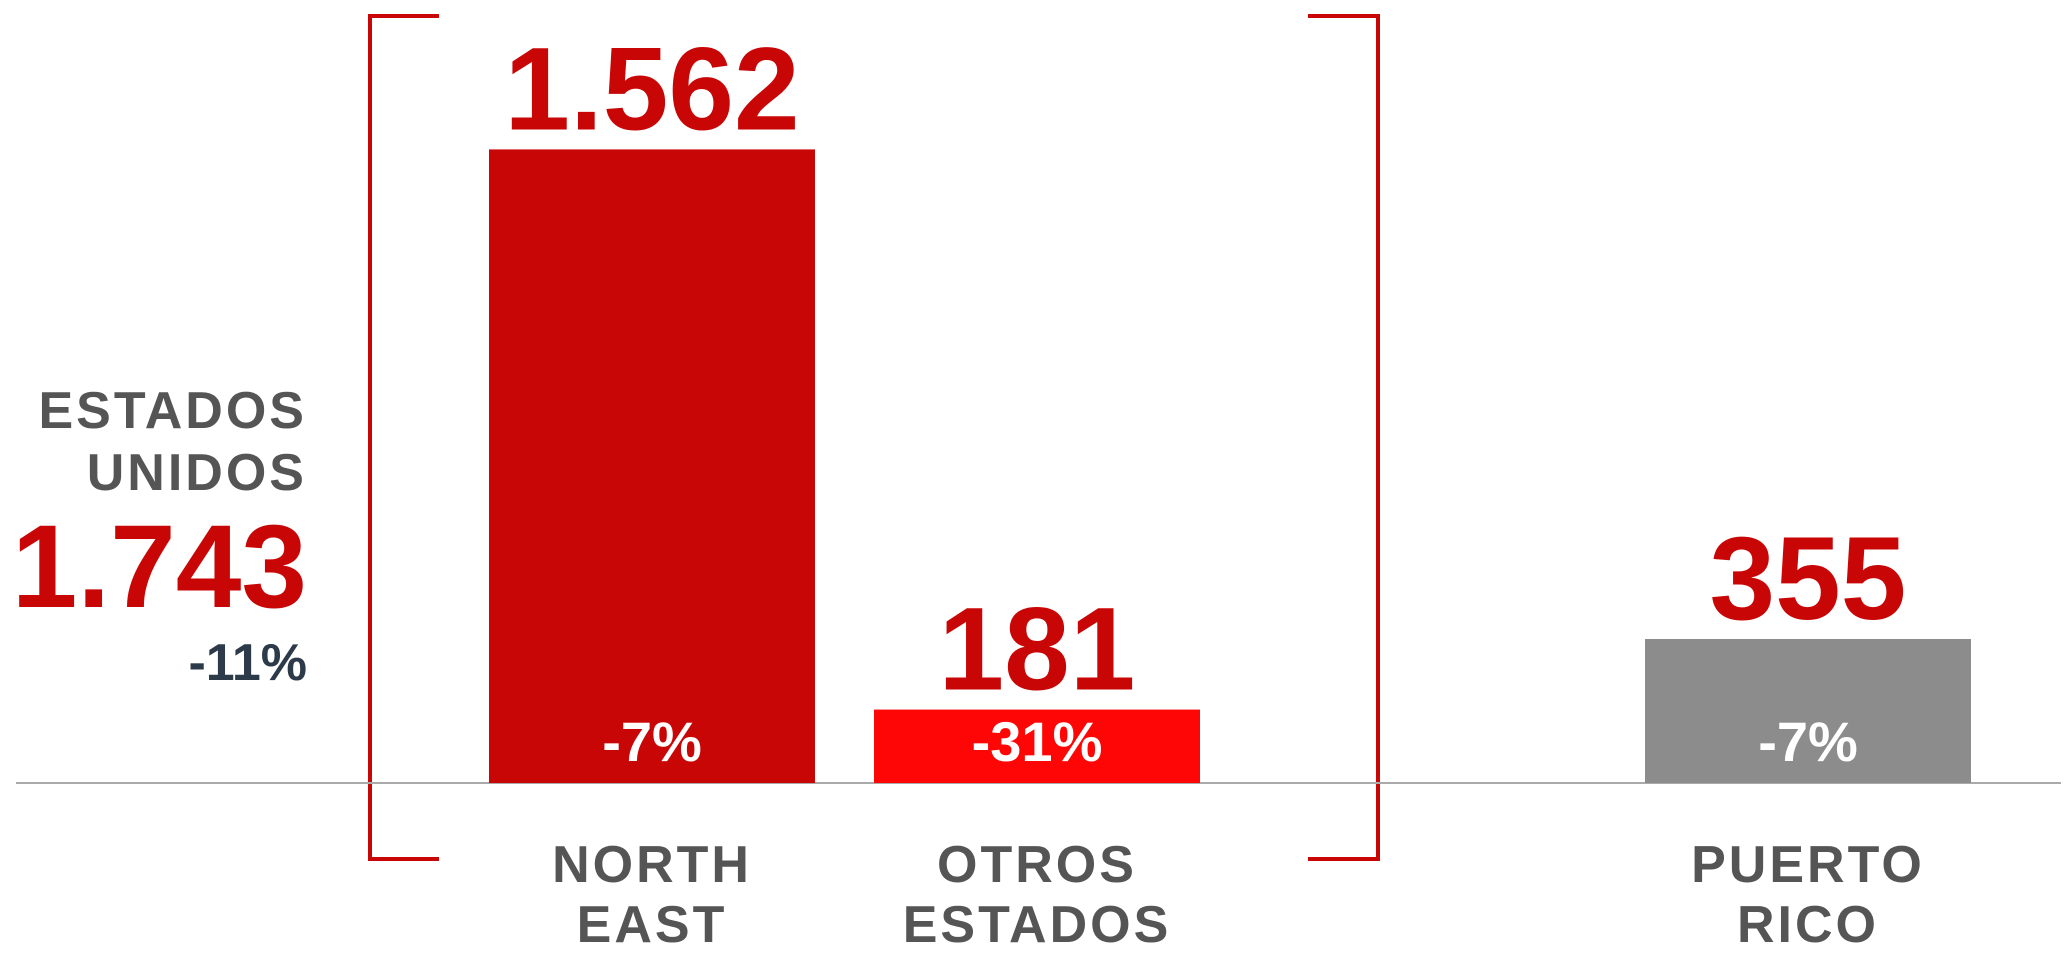 The height and width of the screenshot is (956, 2072). Describe the element at coordinates (172, 442) in the screenshot. I see `annotation-label: ESTADOS UNIDOS` at that location.